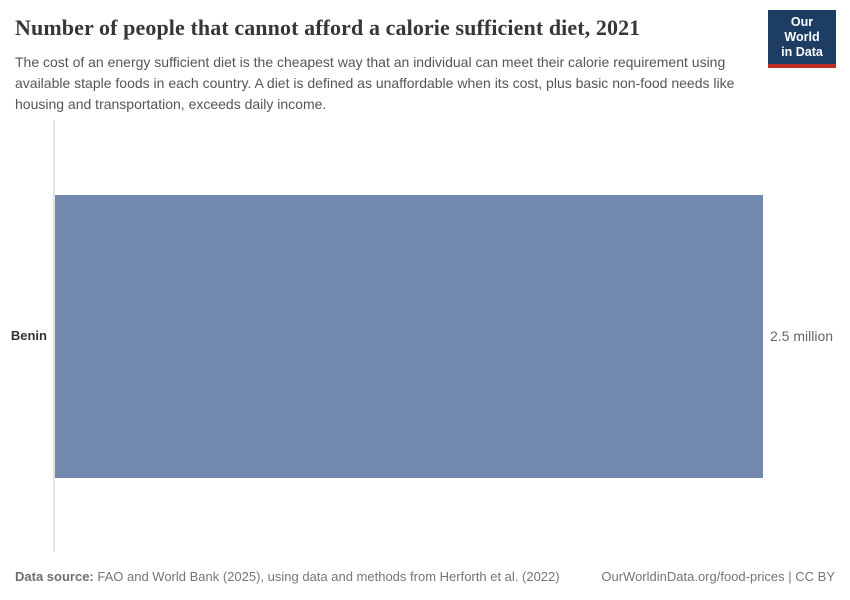  Describe the element at coordinates (802, 336) in the screenshot. I see `value-label-benin: 2.5 million` at that location.